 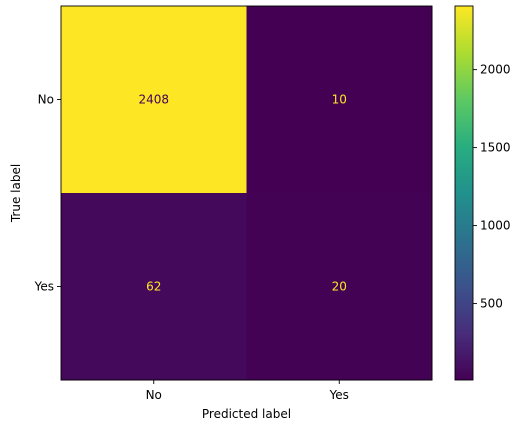 I want to click on colorbar-tick-label: 500, so click(x=491, y=304).